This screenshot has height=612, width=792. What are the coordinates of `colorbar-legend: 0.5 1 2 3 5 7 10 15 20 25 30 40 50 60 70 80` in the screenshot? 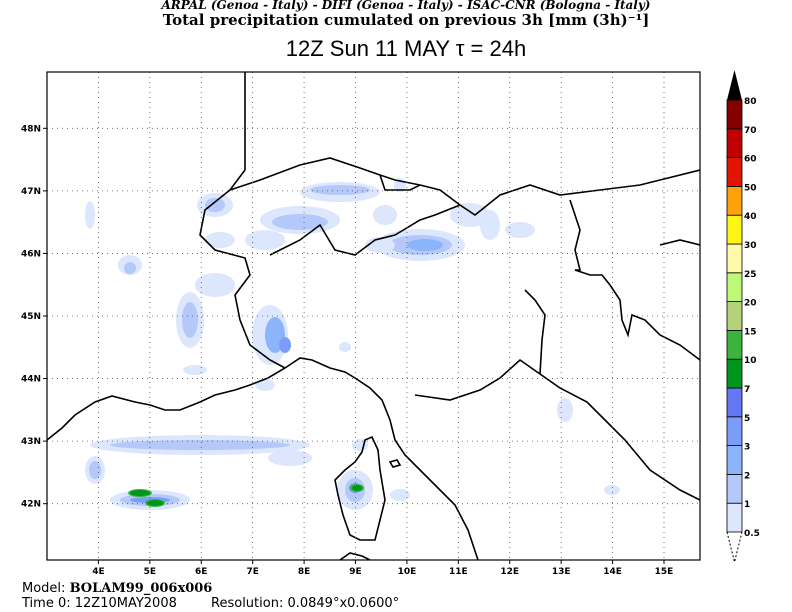 It's located at (743, 316).